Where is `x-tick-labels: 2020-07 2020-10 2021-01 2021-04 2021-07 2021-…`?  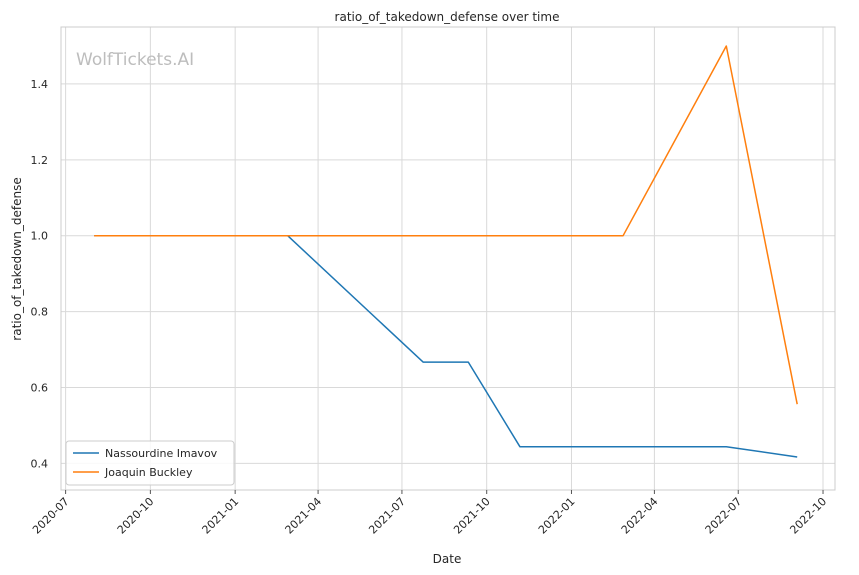 x-tick-labels: 2020-07 2020-10 2021-01 2021-04 2021-07 2021-… is located at coordinates (429, 513).